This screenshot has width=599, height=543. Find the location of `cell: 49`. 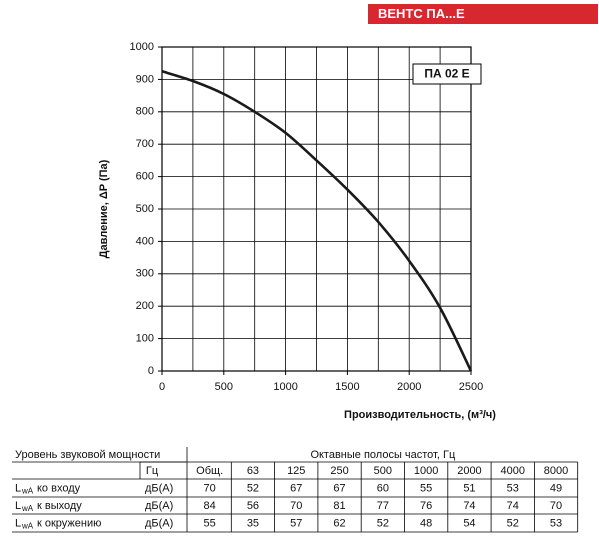

cell: 49 is located at coordinates (556, 488).